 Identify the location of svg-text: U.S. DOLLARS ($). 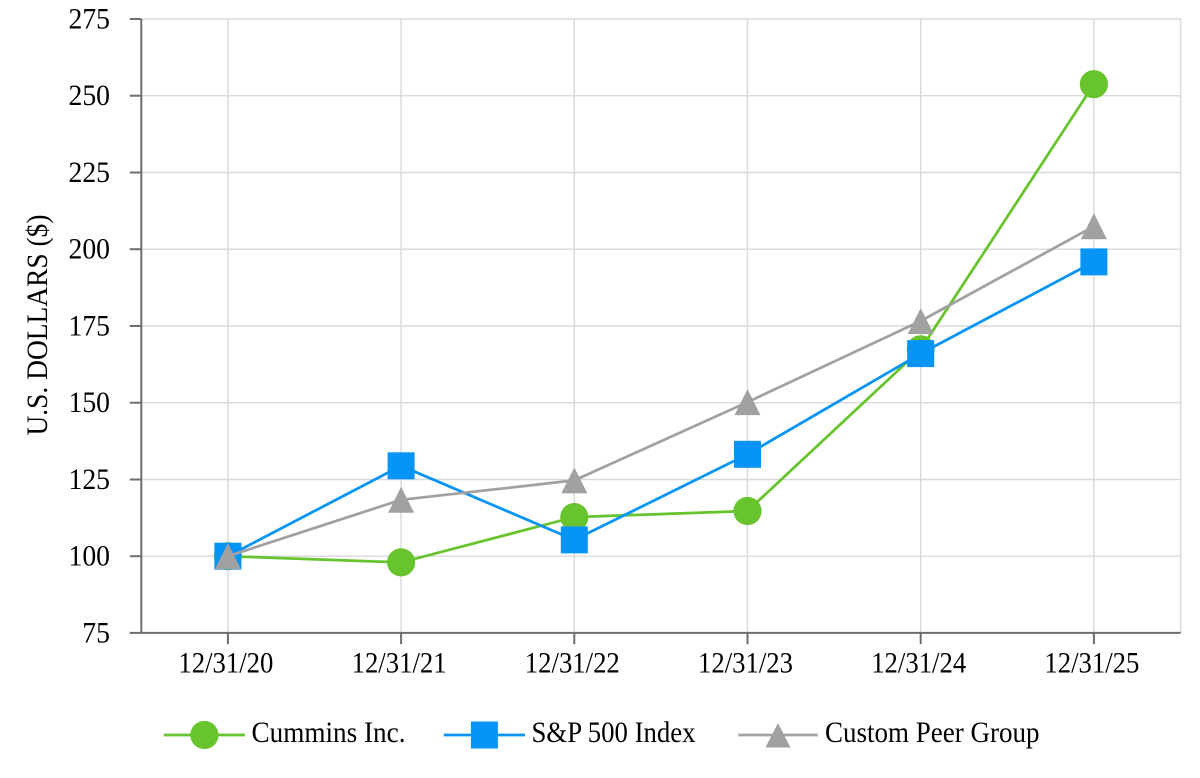
(37, 325).